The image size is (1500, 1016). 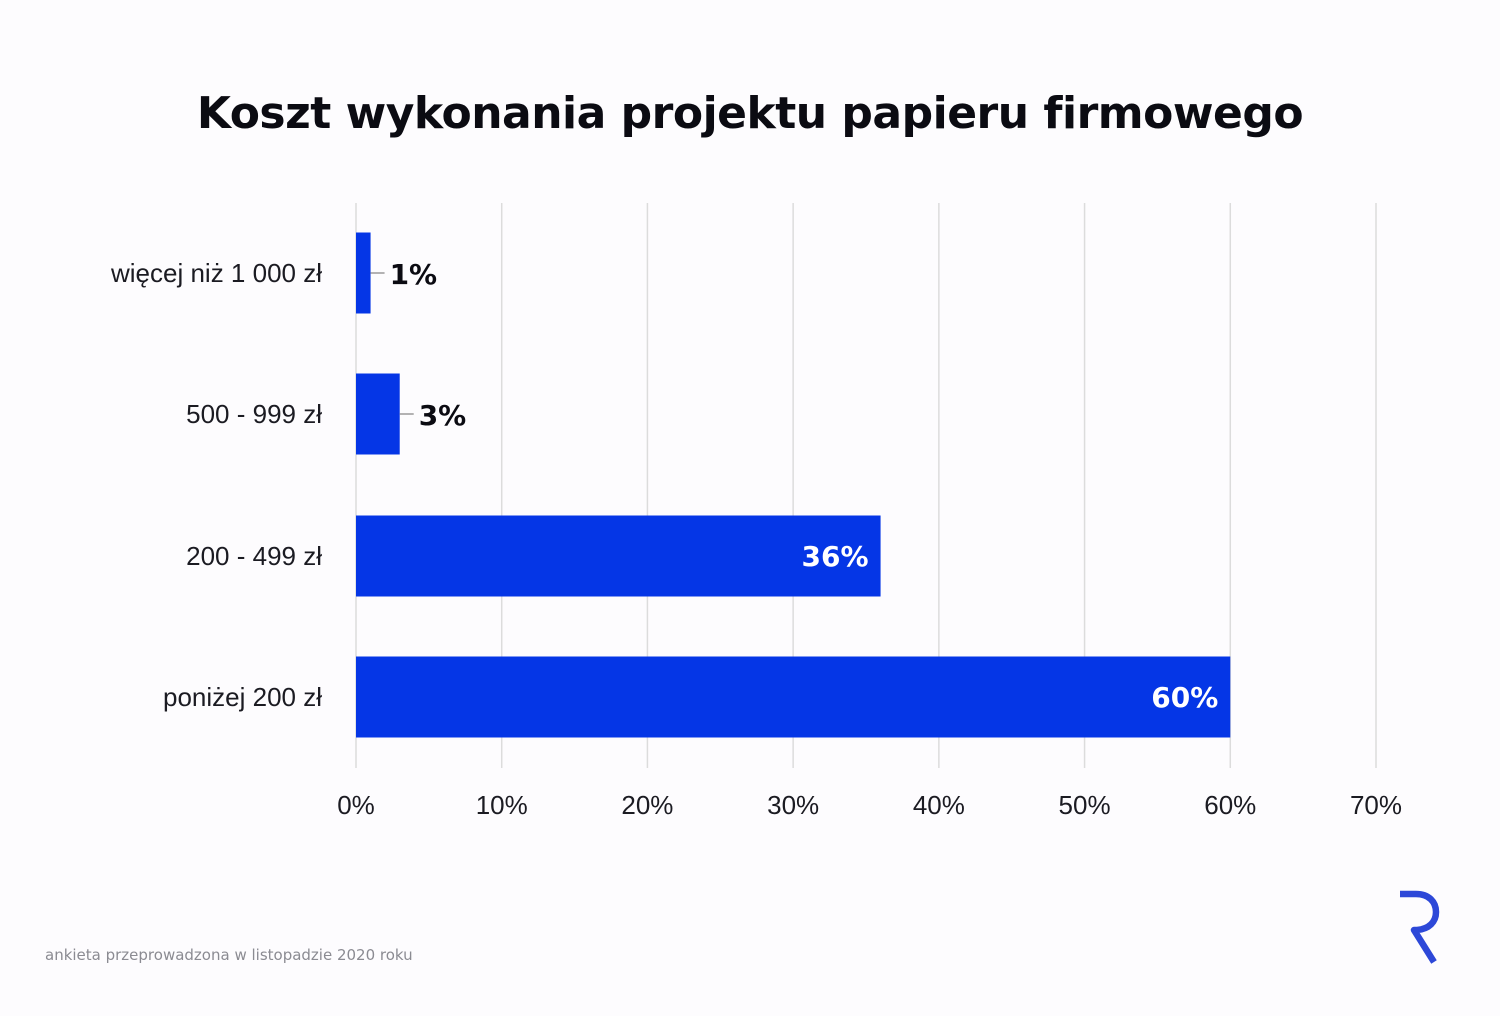 What do you see at coordinates (793, 805) in the screenshot?
I see `x-tick-label: 30%` at bounding box center [793, 805].